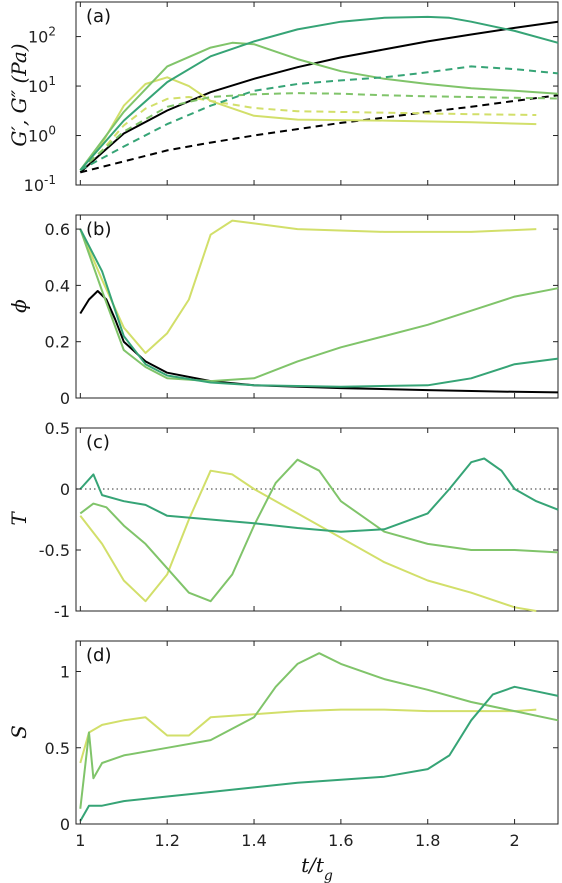 This screenshot has height=883, width=562. What do you see at coordinates (57, 342) in the screenshot?
I see `y-tick-label: 0.2` at bounding box center [57, 342].